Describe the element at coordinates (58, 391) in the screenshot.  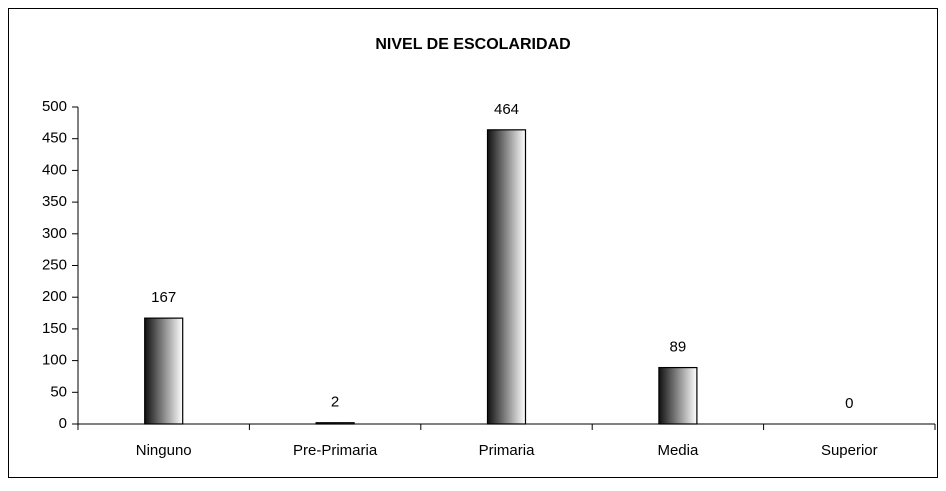
I see `y-tick-label: 50` at that location.